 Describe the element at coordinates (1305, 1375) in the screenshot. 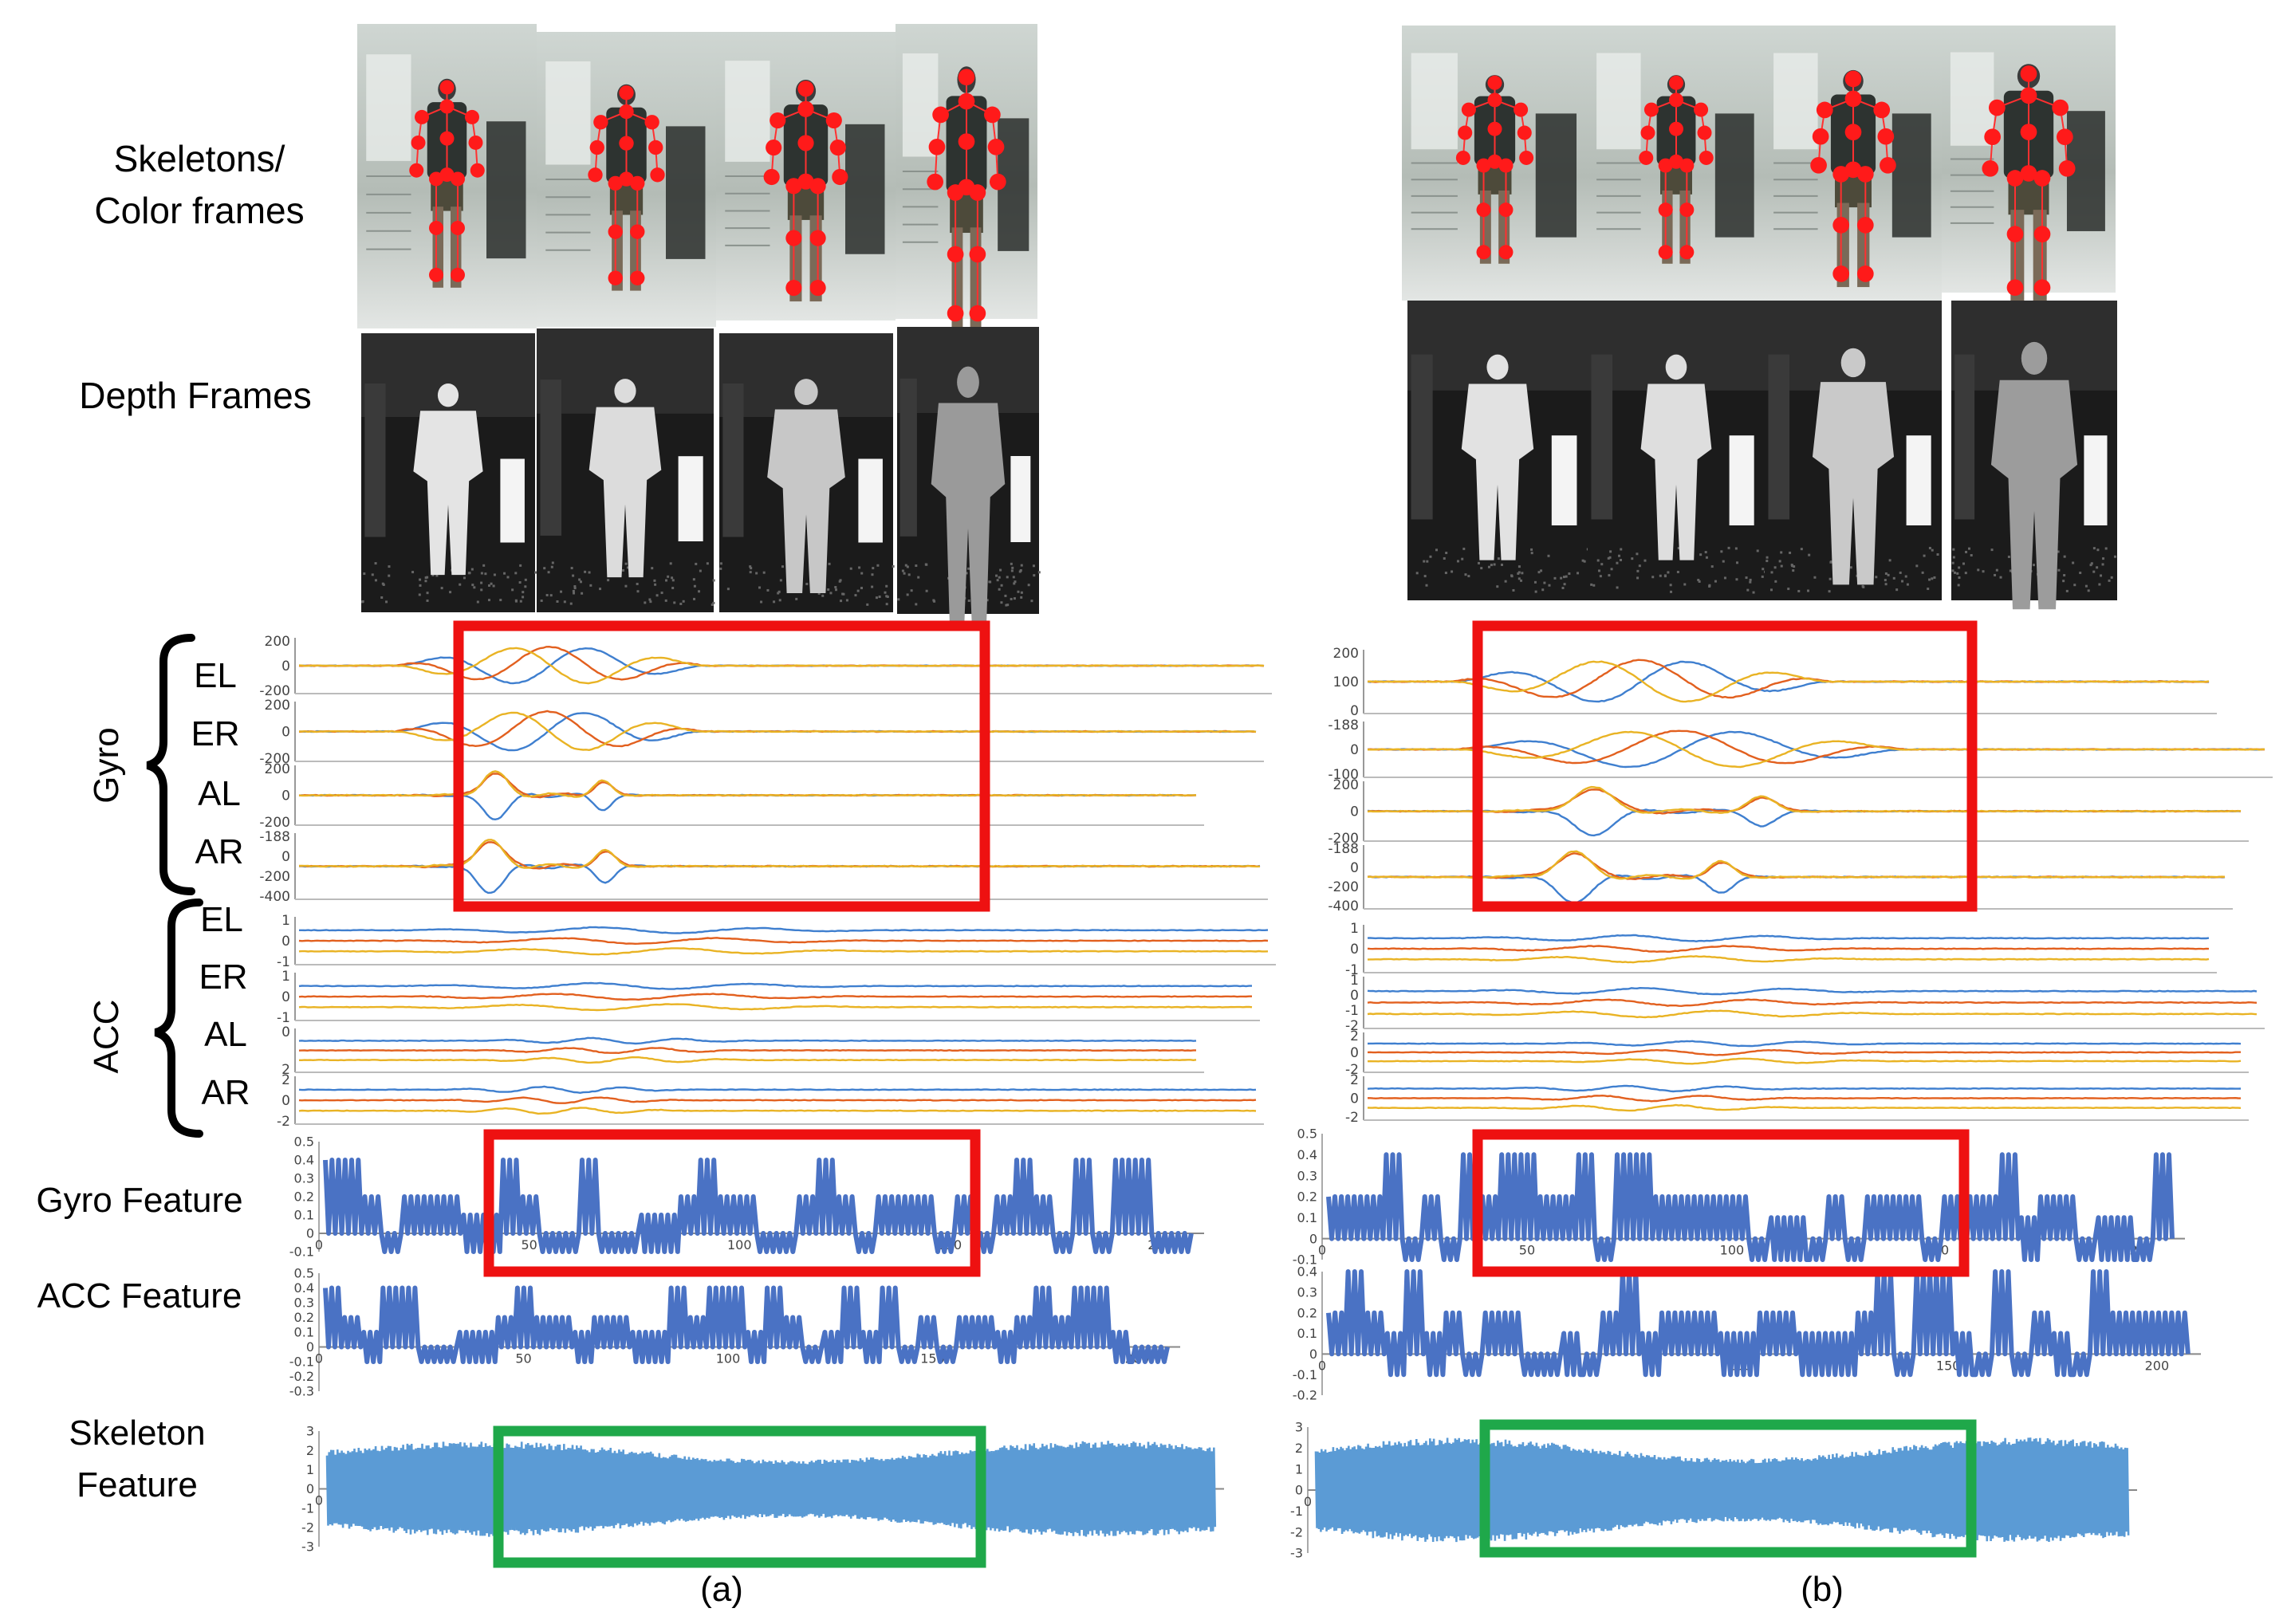

I see `tick-label: -0.1` at that location.